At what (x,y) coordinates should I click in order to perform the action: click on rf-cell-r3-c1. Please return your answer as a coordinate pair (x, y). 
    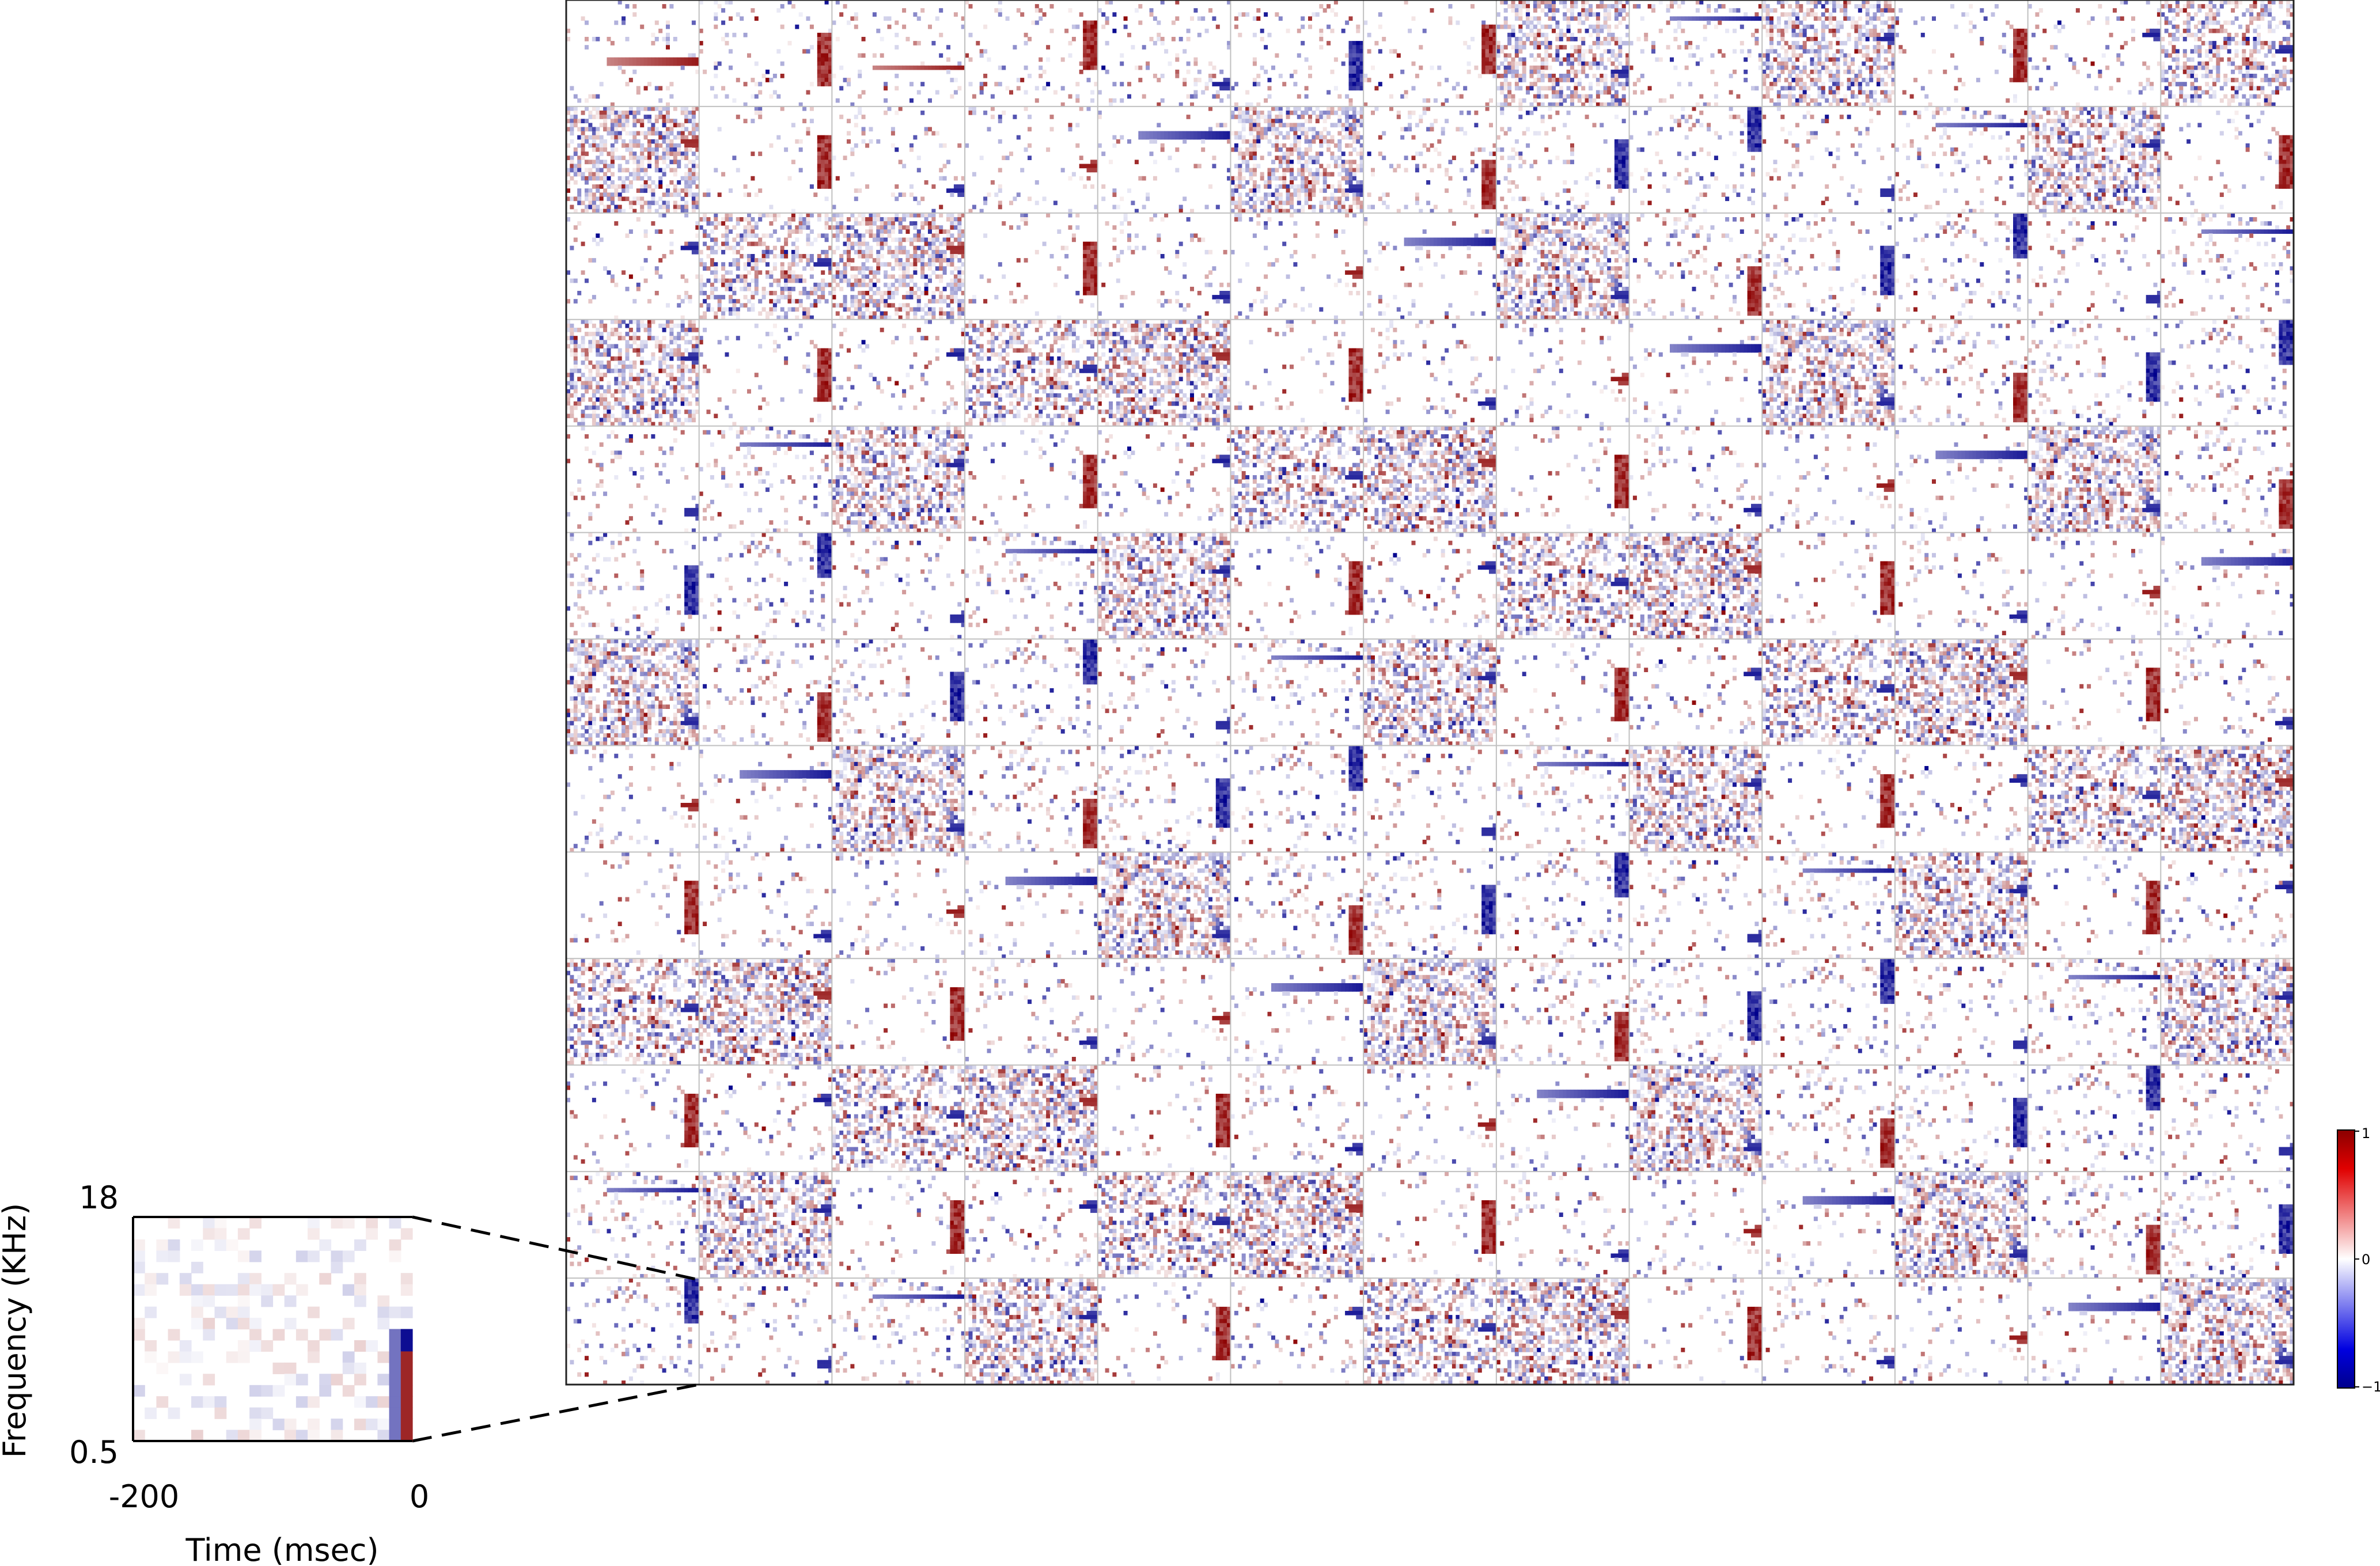
    Looking at the image, I should click on (765, 375).